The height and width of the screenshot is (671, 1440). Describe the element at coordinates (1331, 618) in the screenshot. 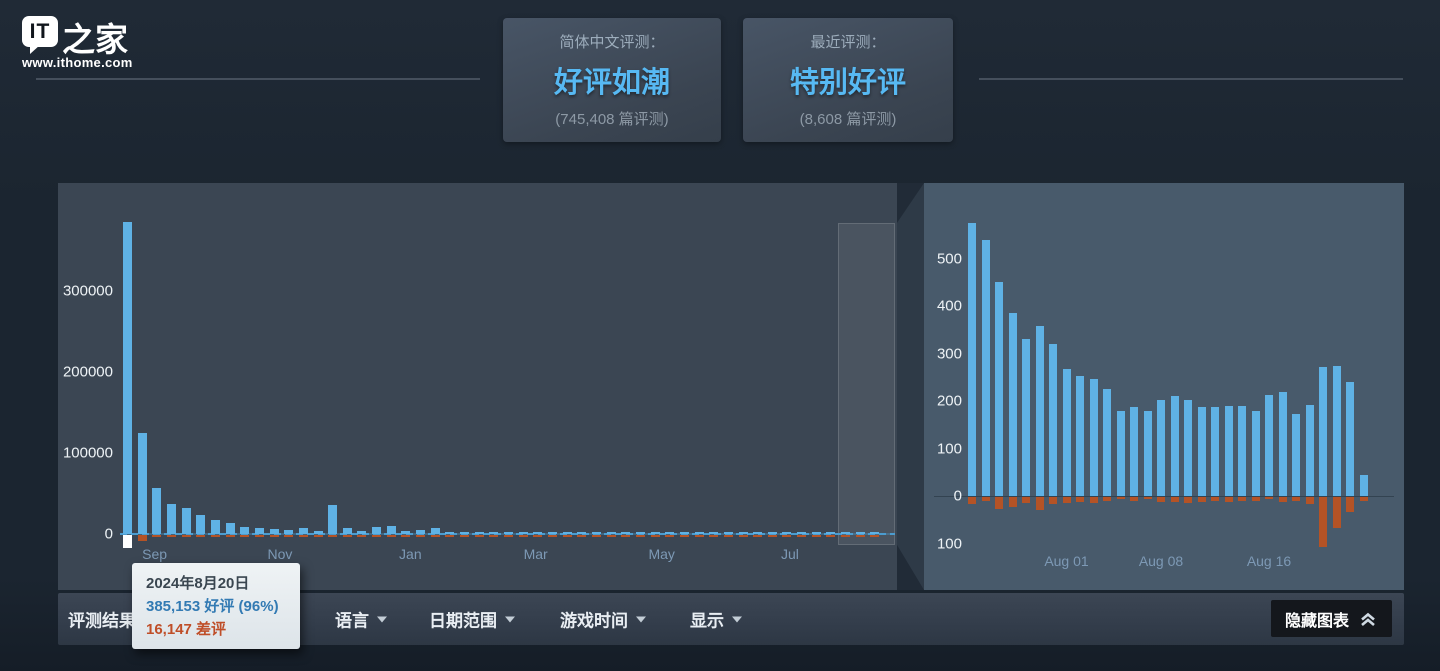

I see `hide-graph-button: 隐藏图表` at that location.